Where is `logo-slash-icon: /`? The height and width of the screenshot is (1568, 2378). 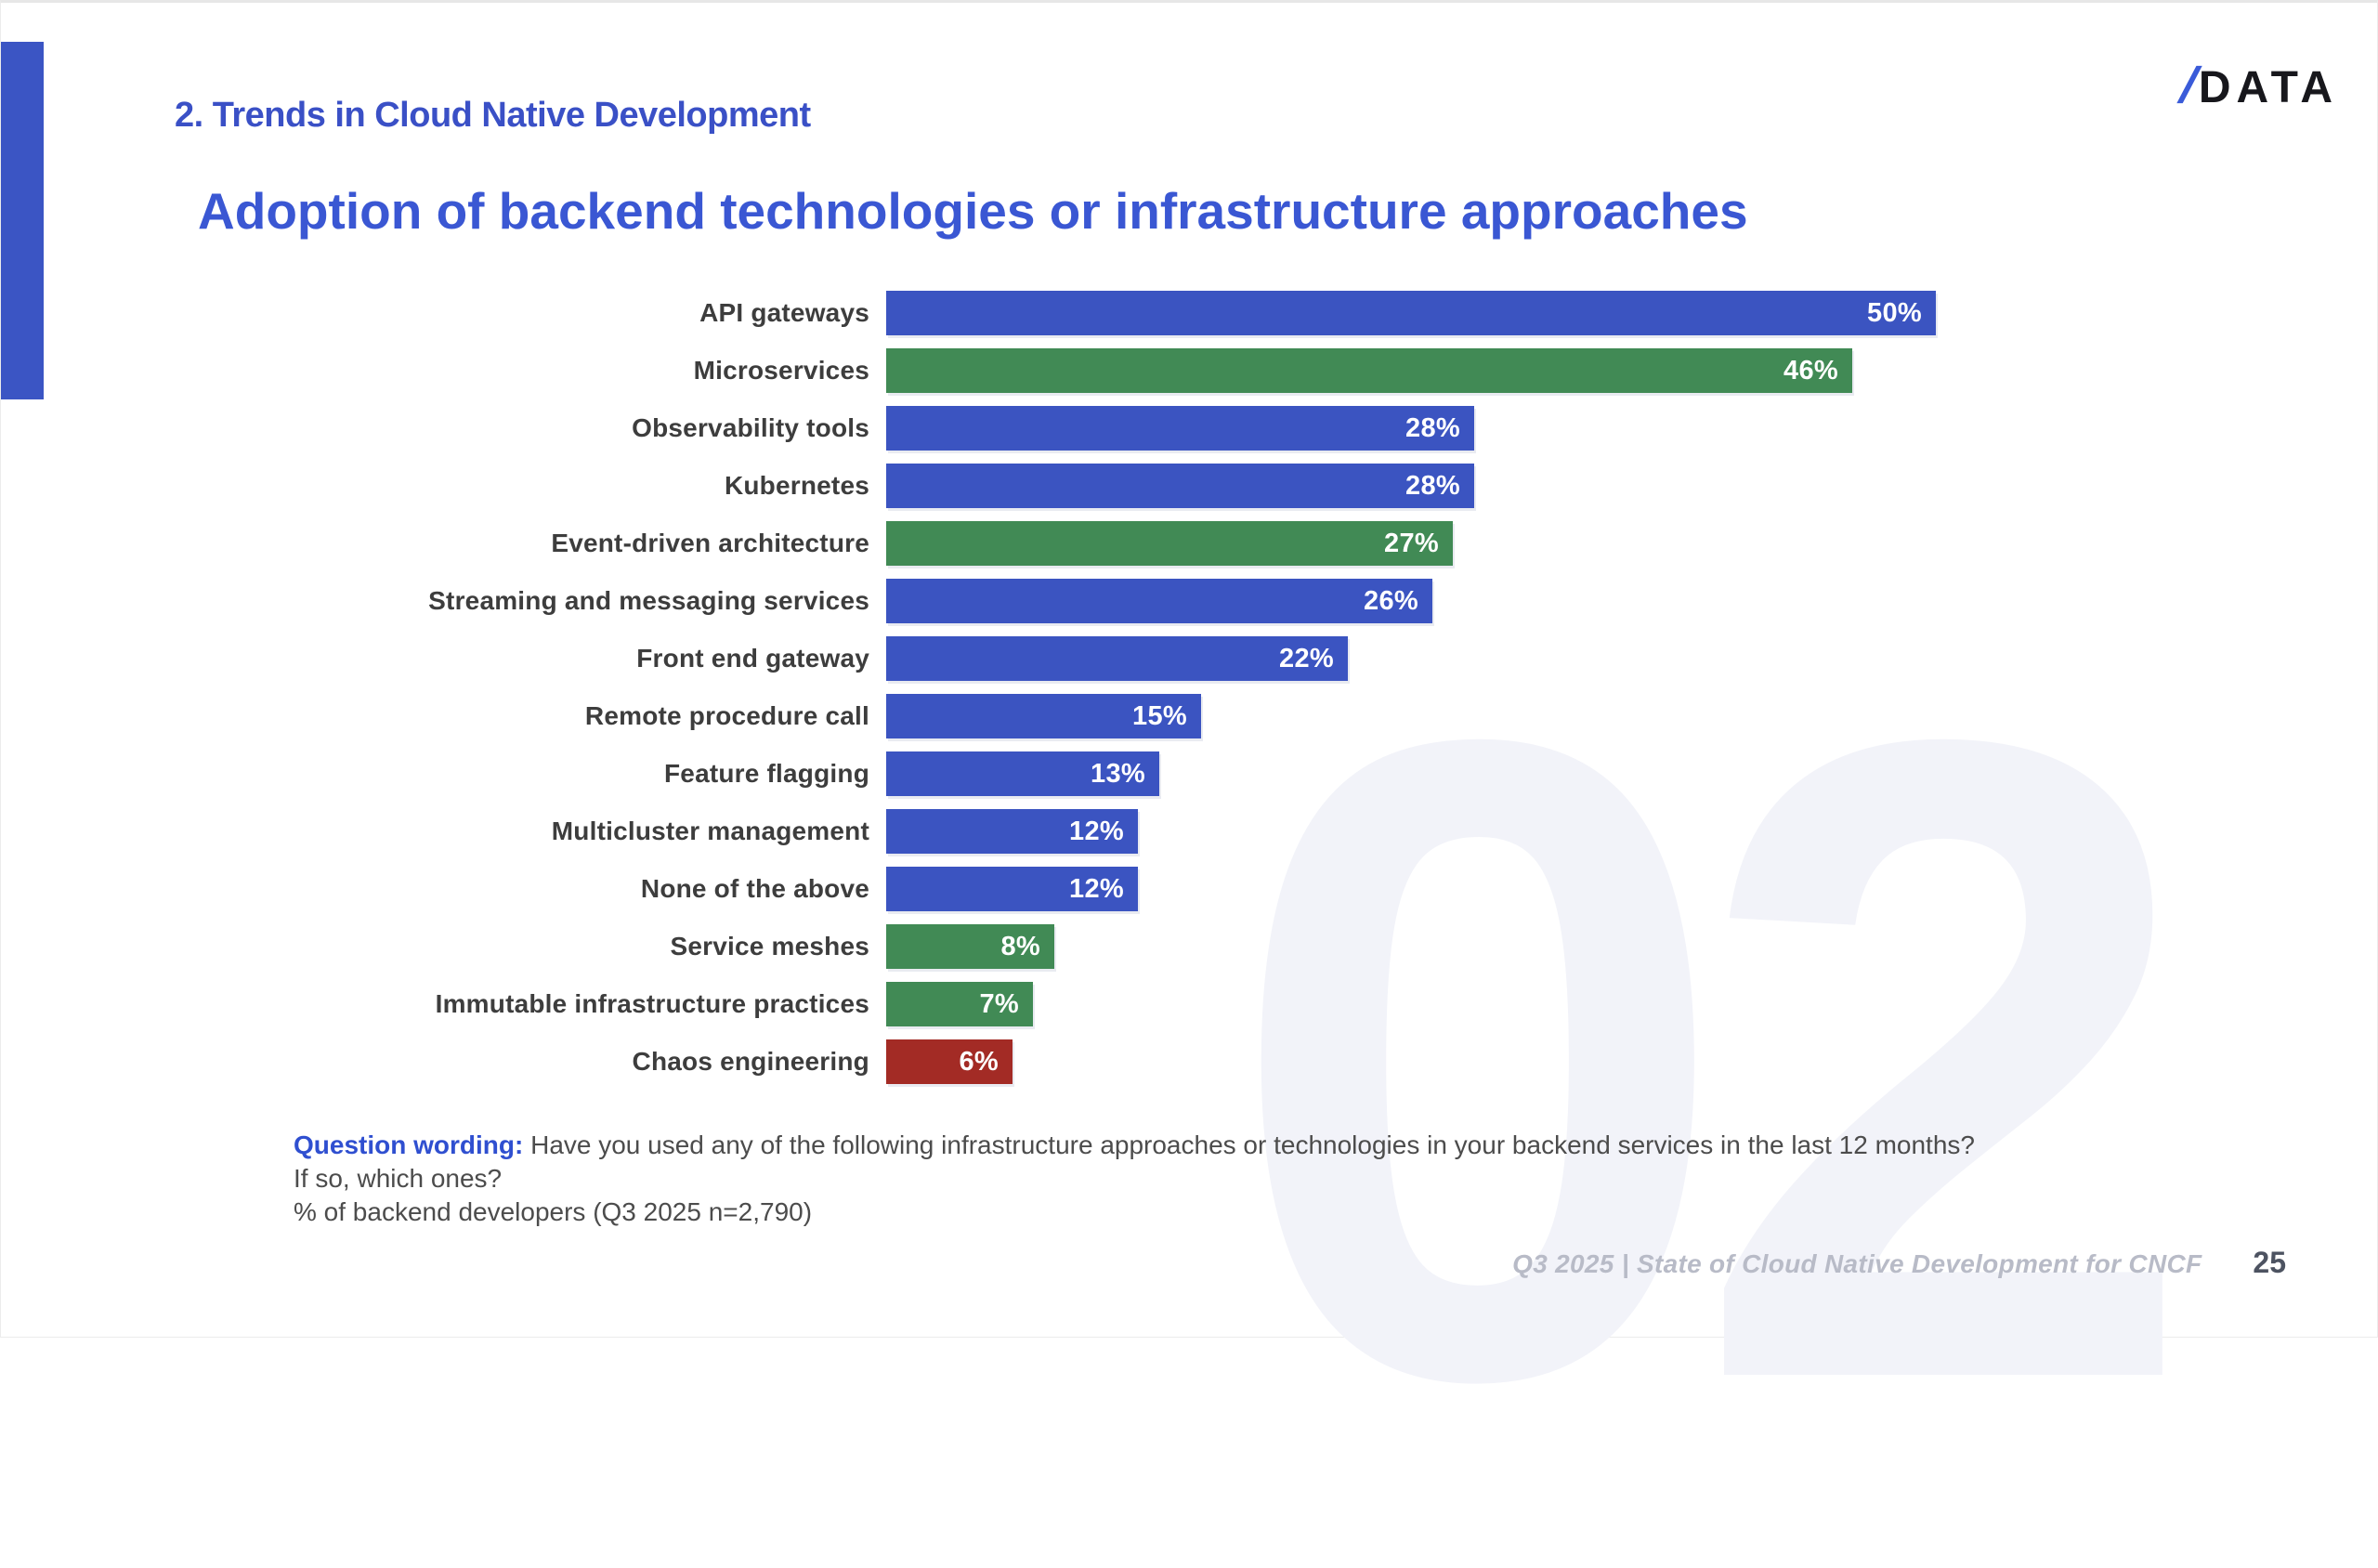
logo-slash-icon: / is located at coordinates (2188, 85).